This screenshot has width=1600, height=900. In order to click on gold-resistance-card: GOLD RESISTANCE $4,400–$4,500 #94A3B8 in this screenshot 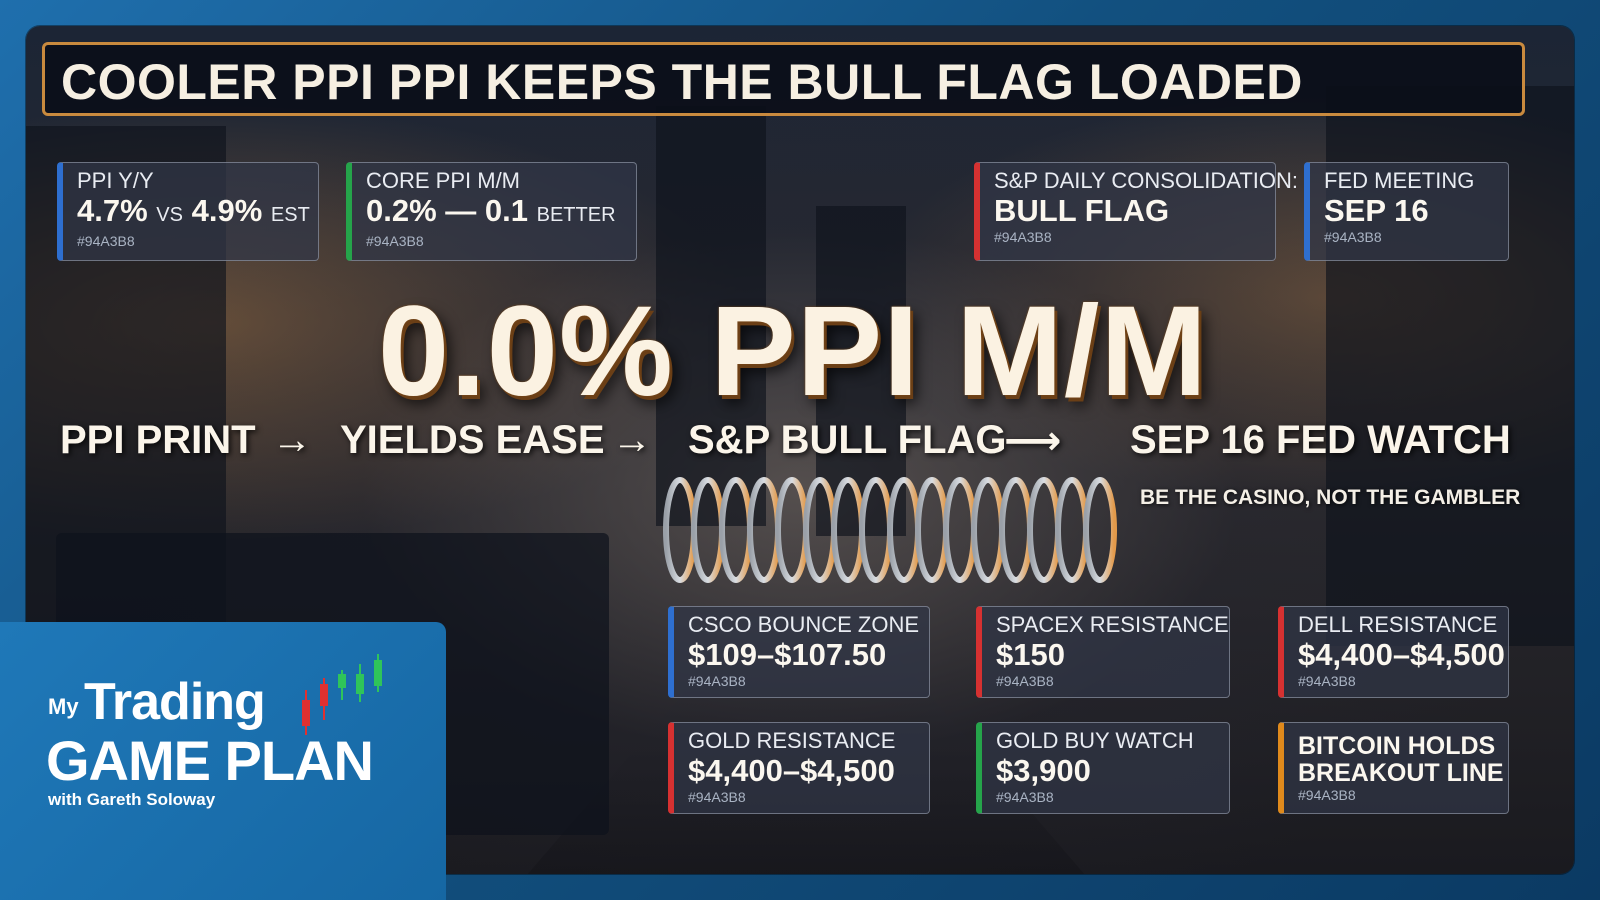, I will do `click(799, 768)`.